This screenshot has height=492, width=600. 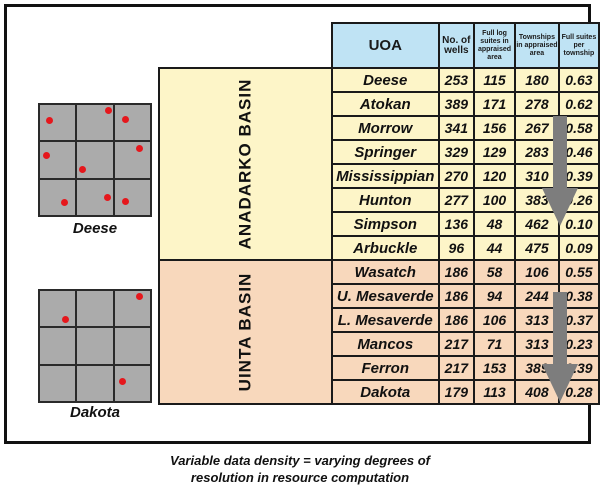 What do you see at coordinates (95, 346) in the screenshot?
I see `dakota-grid-diagram` at bounding box center [95, 346].